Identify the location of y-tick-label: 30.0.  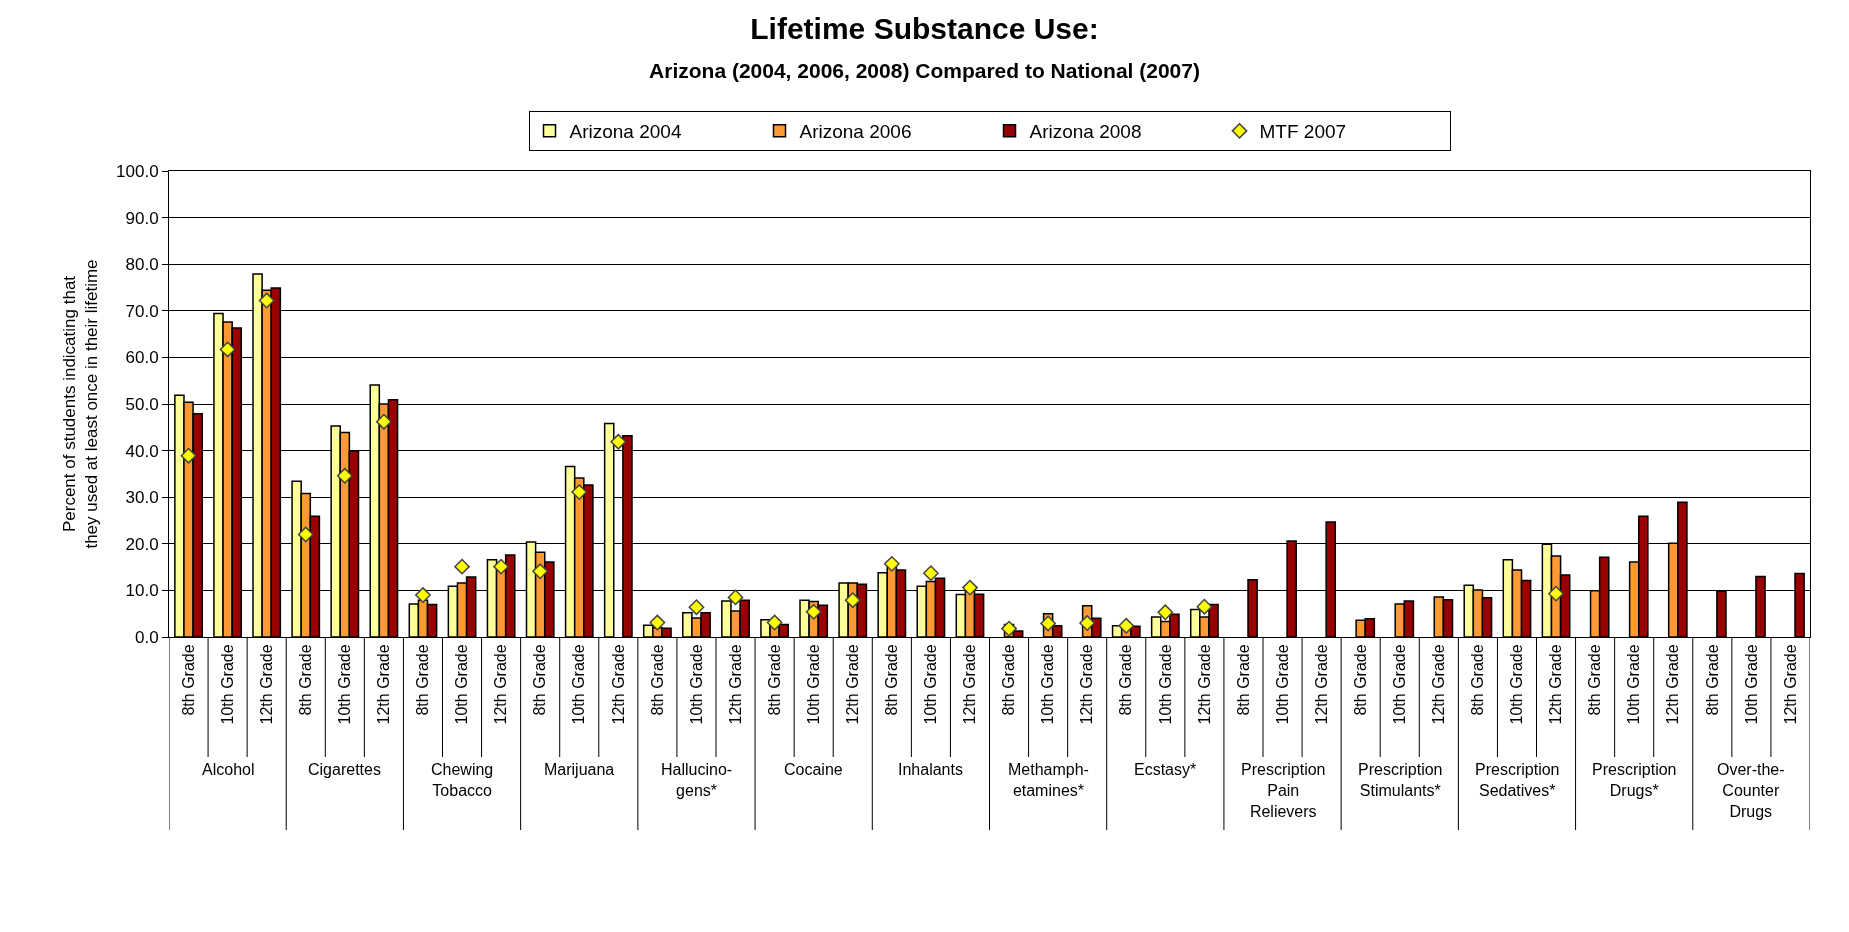
(142, 498).